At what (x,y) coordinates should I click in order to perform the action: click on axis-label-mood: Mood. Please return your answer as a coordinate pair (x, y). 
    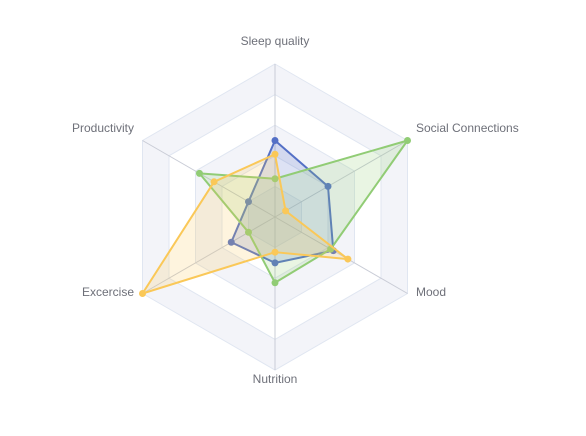
    Looking at the image, I should click on (431, 292).